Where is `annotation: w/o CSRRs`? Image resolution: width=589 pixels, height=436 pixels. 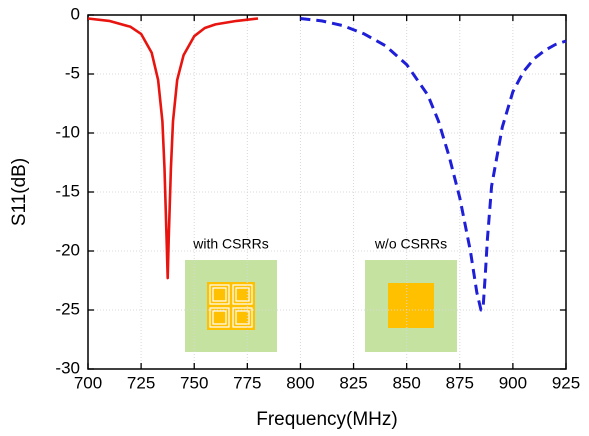 annotation: w/o CSRRs is located at coordinates (410, 244).